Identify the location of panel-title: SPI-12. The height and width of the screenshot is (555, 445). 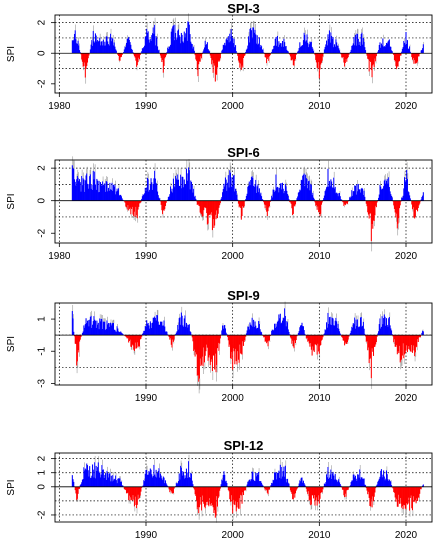
(244, 445).